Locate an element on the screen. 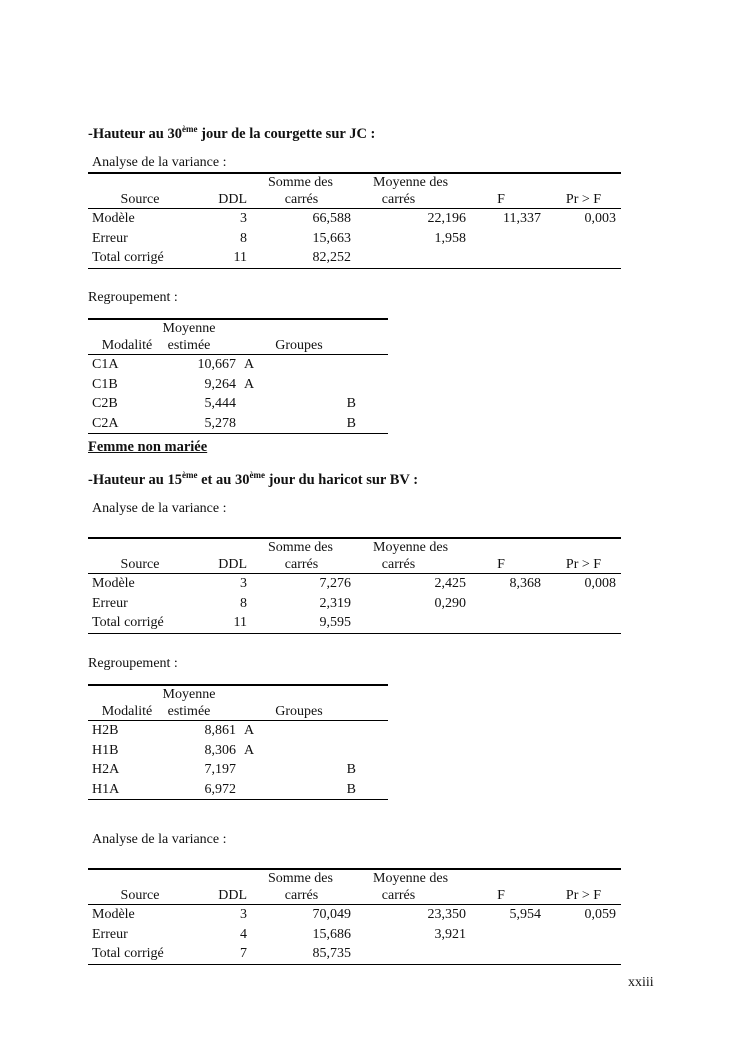 This screenshot has height=1053, width=745. table-row: C1A 10,667 A is located at coordinates (238, 365).